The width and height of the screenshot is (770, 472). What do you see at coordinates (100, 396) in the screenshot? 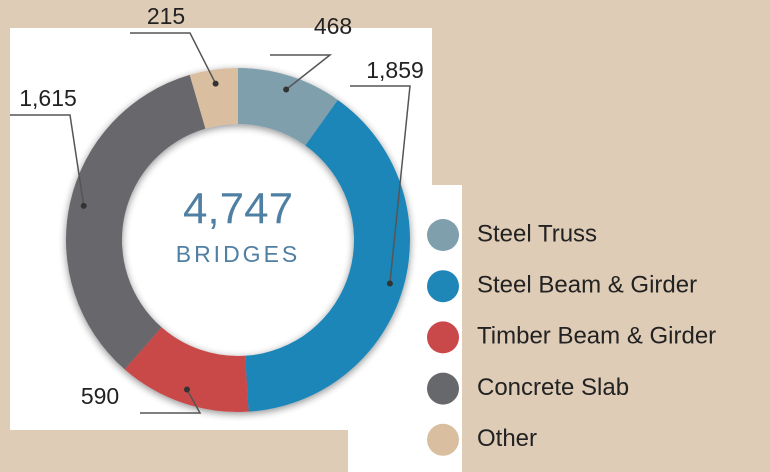
I see `value-label: 590` at bounding box center [100, 396].